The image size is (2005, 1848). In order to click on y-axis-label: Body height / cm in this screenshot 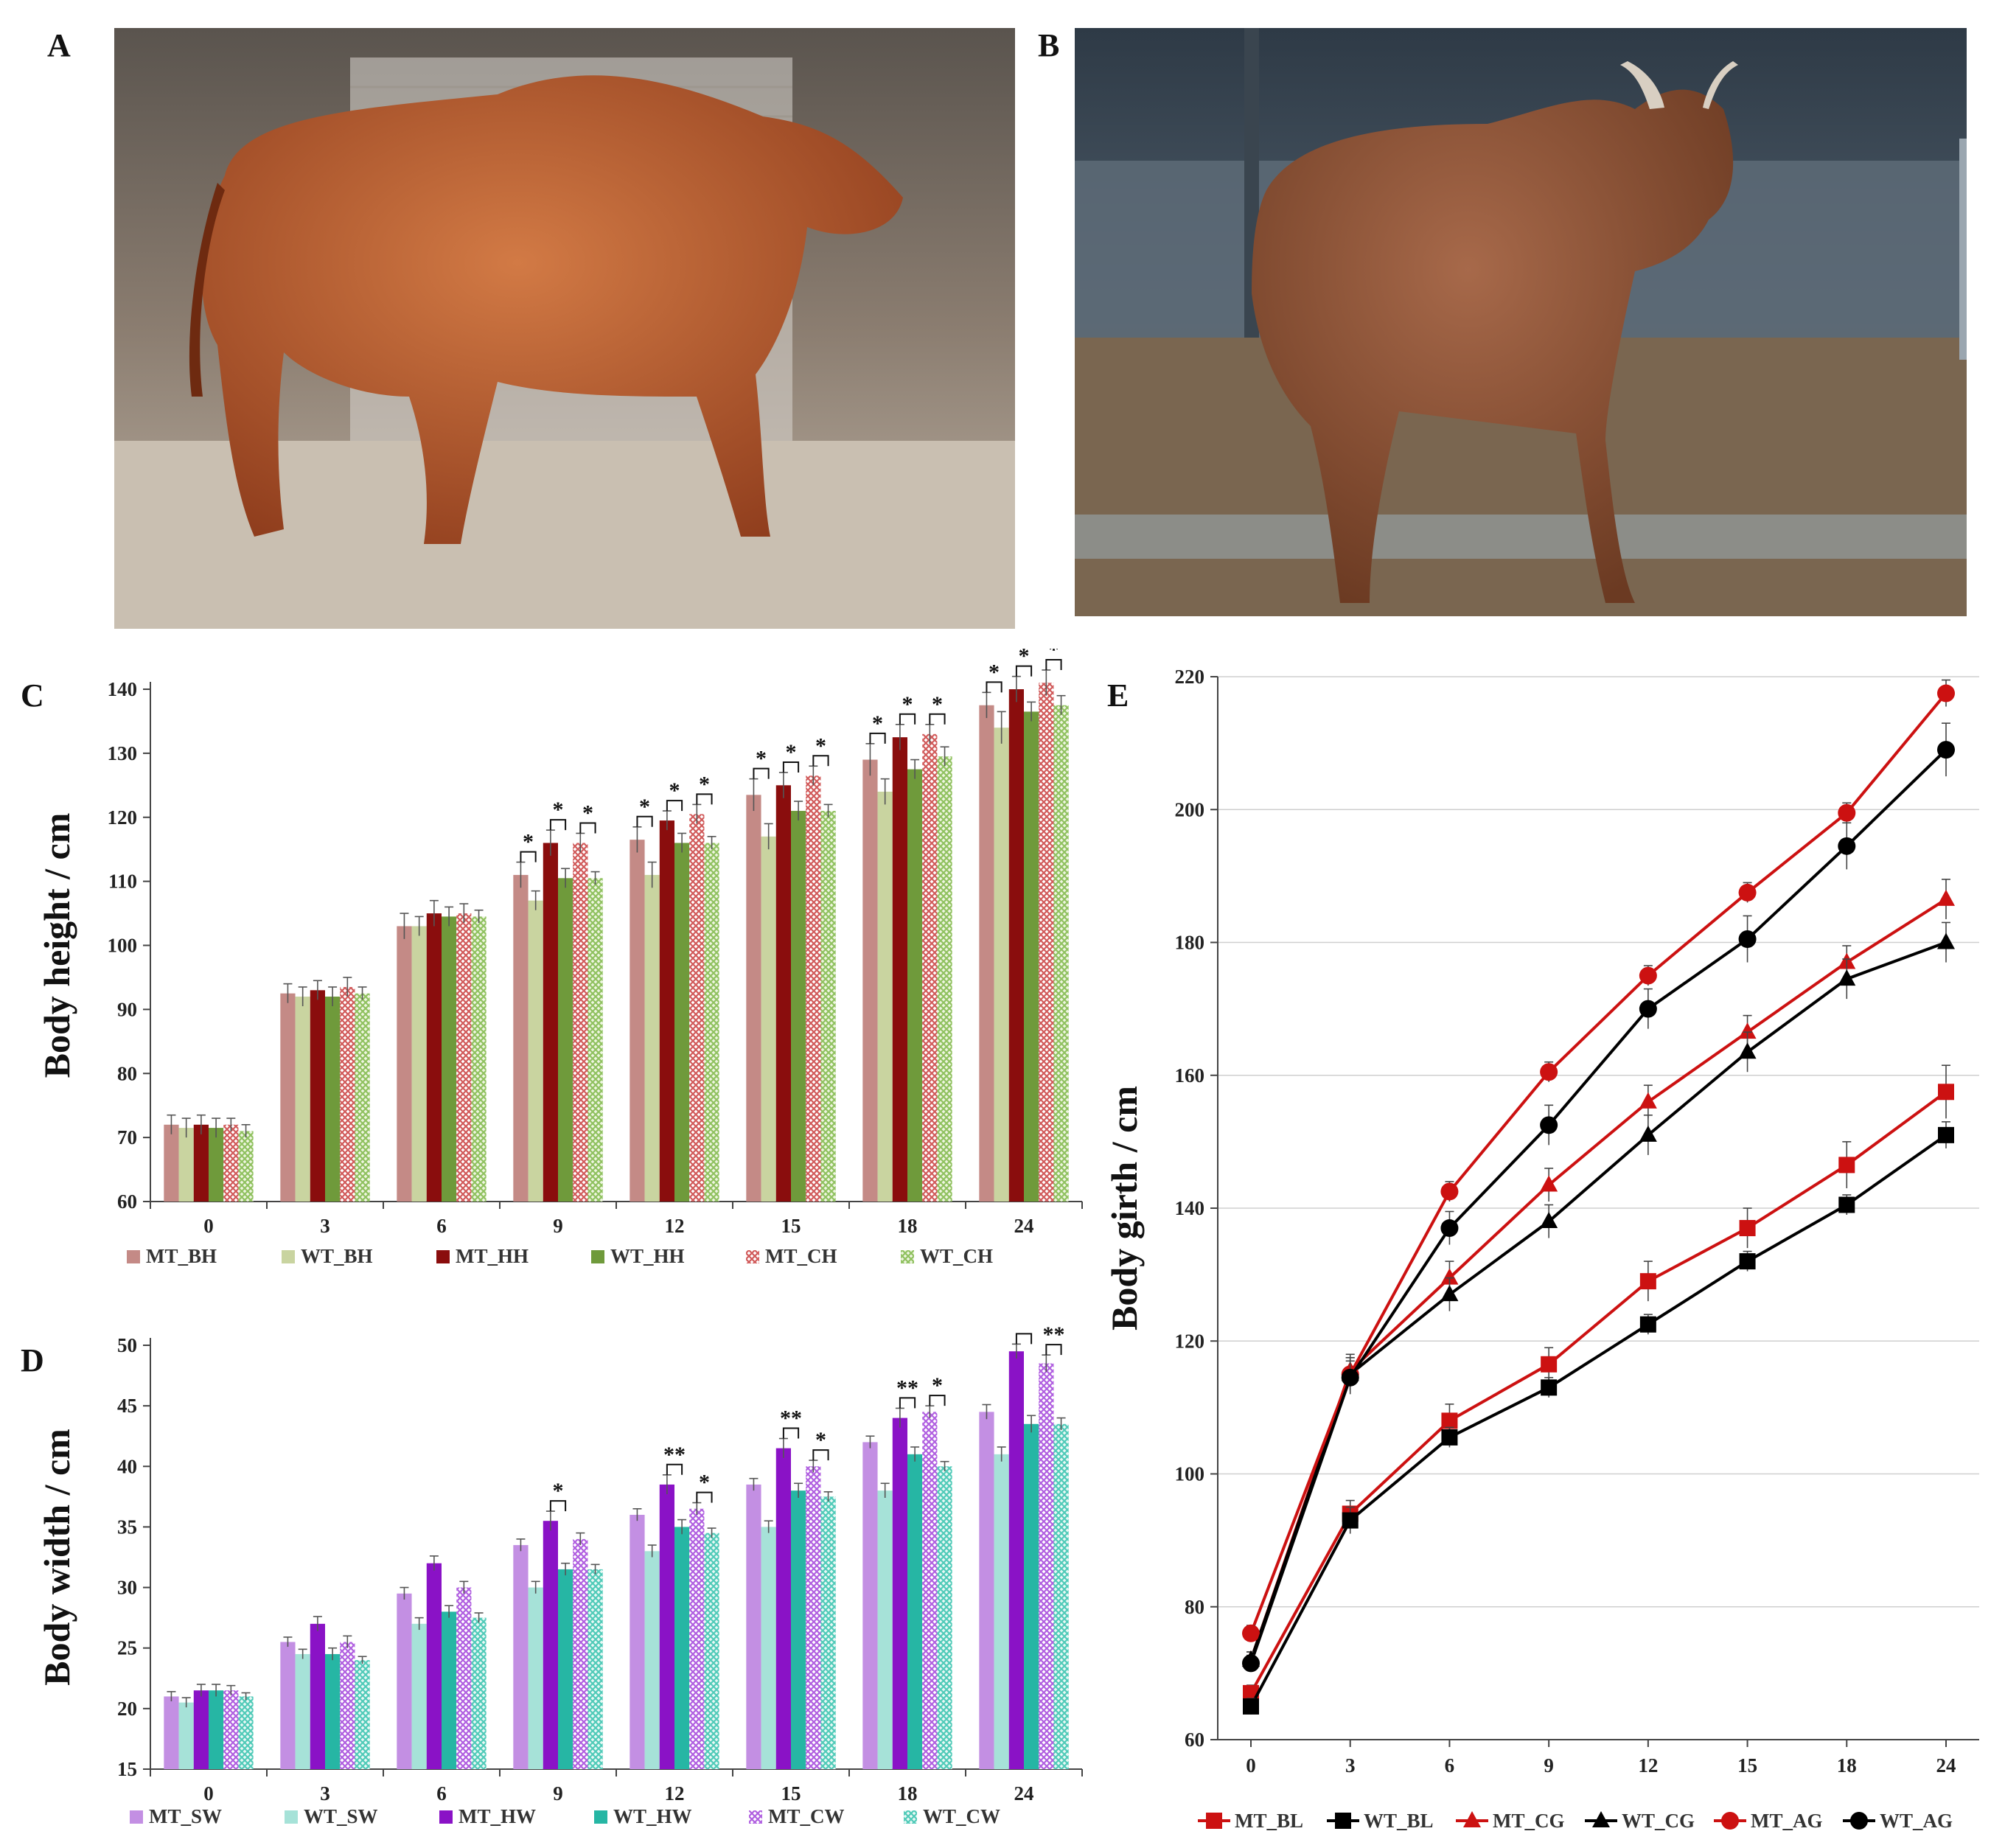, I will do `click(57, 946)`.